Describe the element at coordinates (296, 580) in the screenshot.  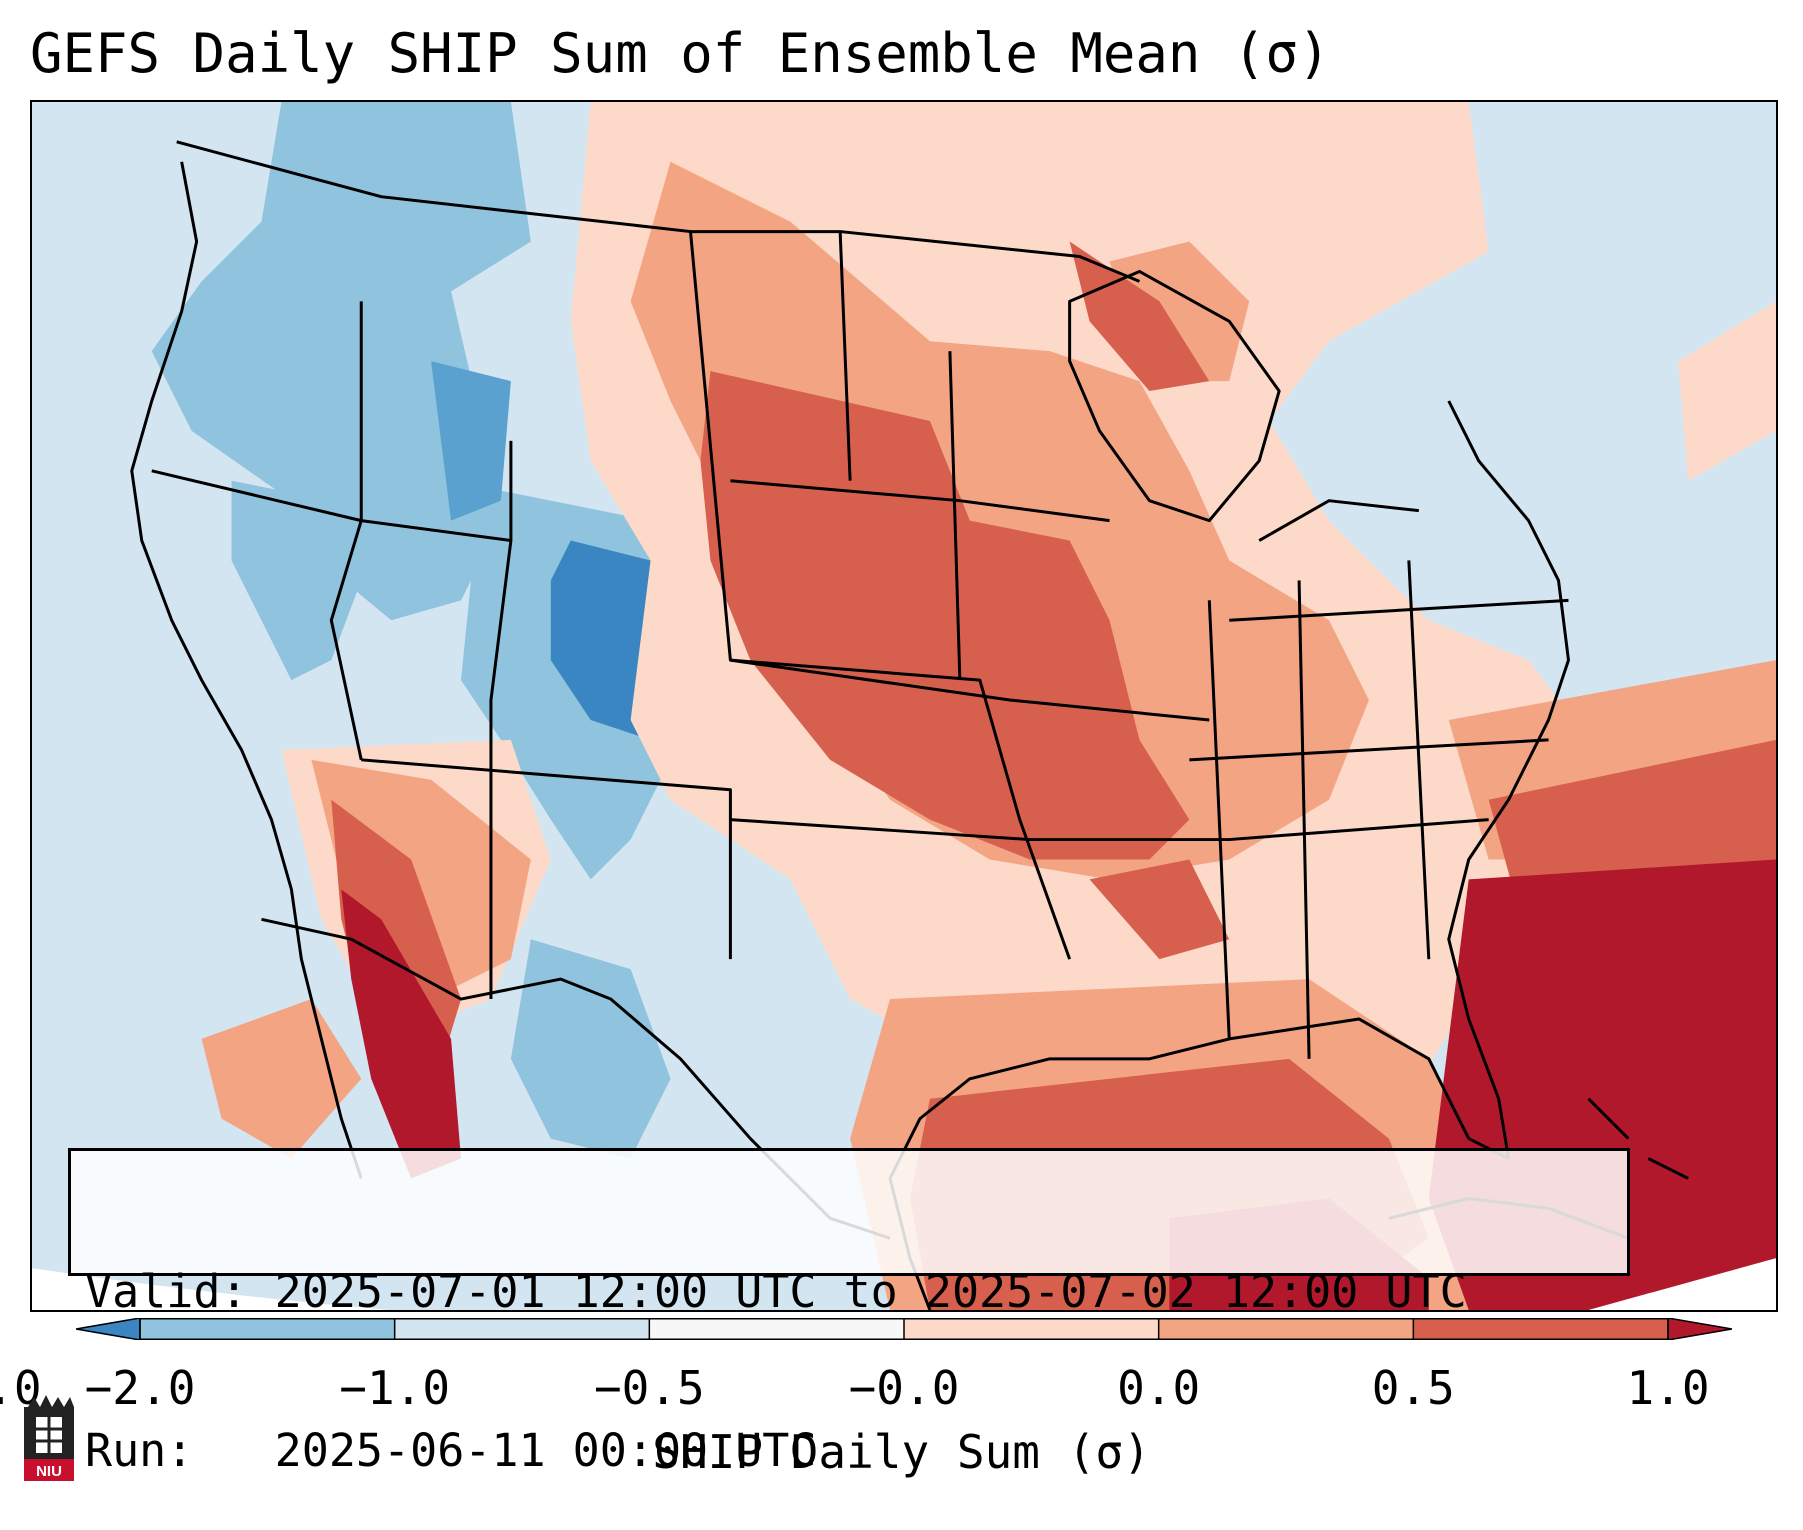
I see `blue-anomaly-basin` at that location.